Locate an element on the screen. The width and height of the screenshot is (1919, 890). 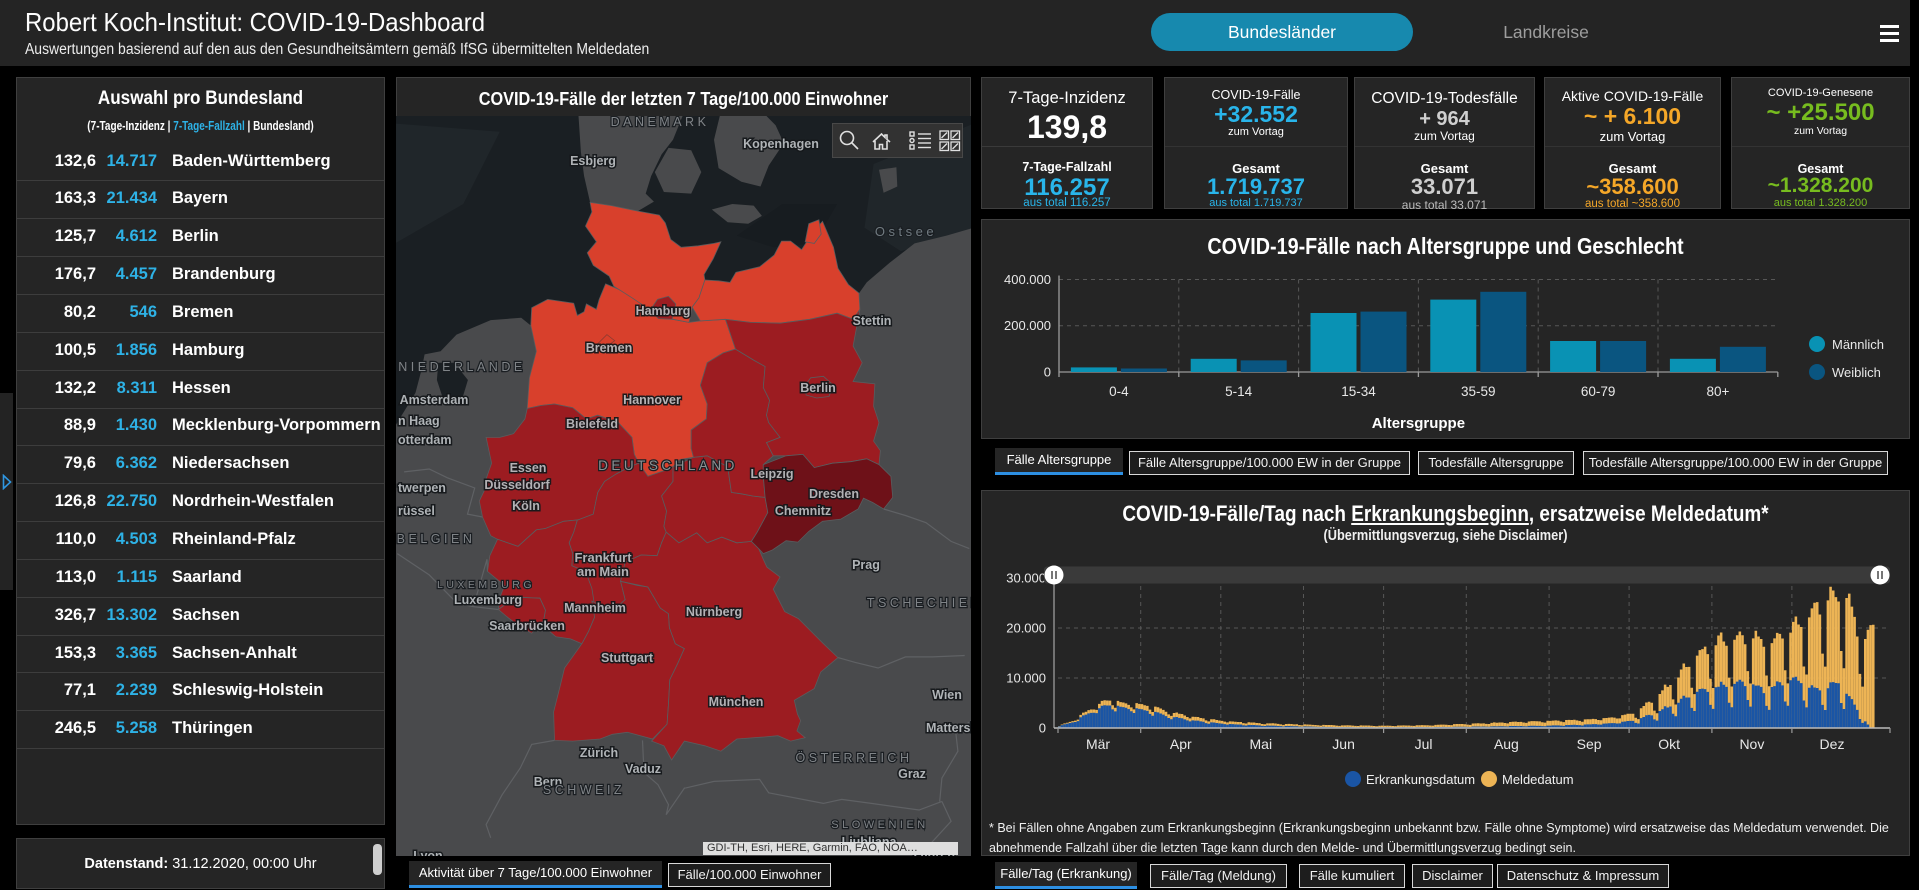
svg-text: 400.000 is located at coordinates (1027, 279).